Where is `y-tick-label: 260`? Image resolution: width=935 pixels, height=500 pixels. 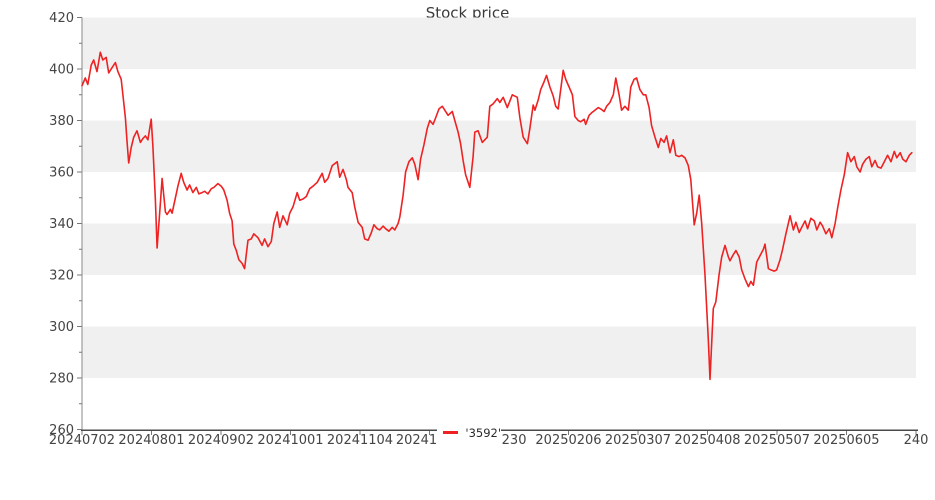
y-tick-label: 260 is located at coordinates (61, 430).